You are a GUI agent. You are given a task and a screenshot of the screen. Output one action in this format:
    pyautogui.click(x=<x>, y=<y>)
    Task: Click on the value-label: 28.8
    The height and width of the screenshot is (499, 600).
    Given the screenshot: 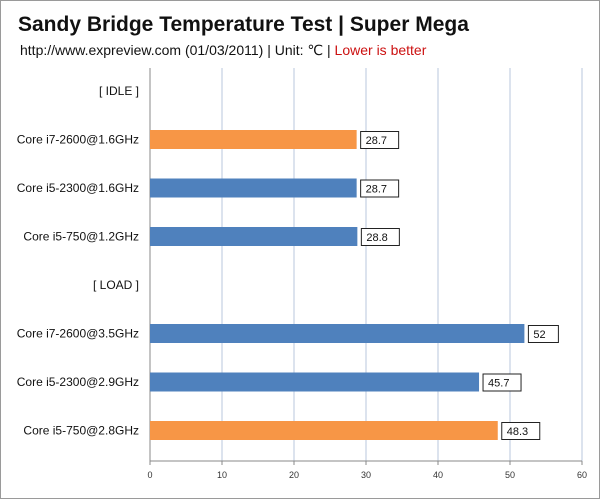 What is the action you would take?
    pyautogui.click(x=376, y=238)
    